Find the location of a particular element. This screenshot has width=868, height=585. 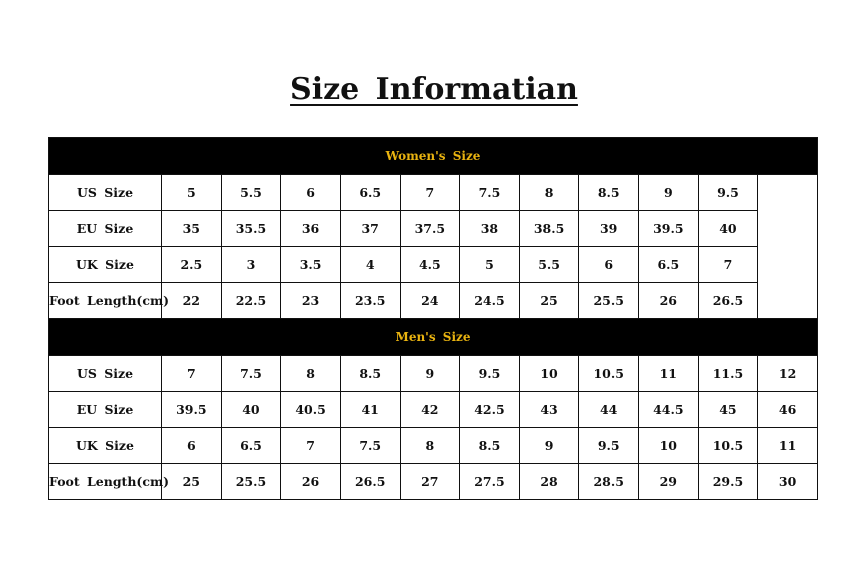

size-cell: 22.5 is located at coordinates (251, 300).